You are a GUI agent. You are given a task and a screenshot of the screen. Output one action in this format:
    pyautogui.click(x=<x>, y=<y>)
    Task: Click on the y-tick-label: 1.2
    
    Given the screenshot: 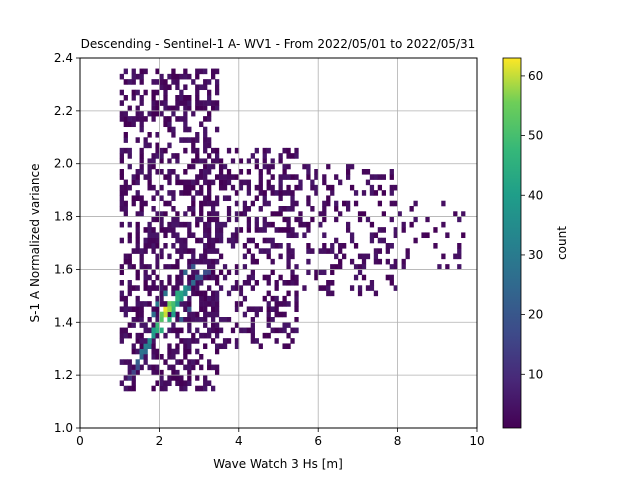 What is the action you would take?
    pyautogui.click(x=63, y=375)
    